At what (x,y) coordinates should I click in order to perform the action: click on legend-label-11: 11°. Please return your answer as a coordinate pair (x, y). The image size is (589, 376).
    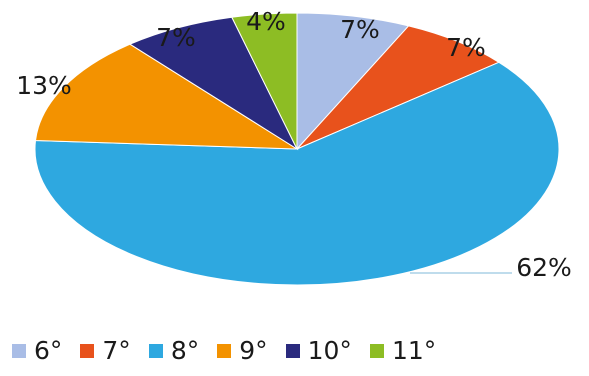
    Looking at the image, I should click on (414, 350).